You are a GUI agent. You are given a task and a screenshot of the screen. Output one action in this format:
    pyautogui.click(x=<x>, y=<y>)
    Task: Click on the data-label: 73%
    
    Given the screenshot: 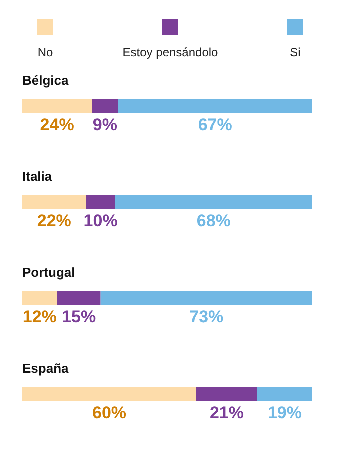 What is the action you would take?
    pyautogui.click(x=207, y=317)
    